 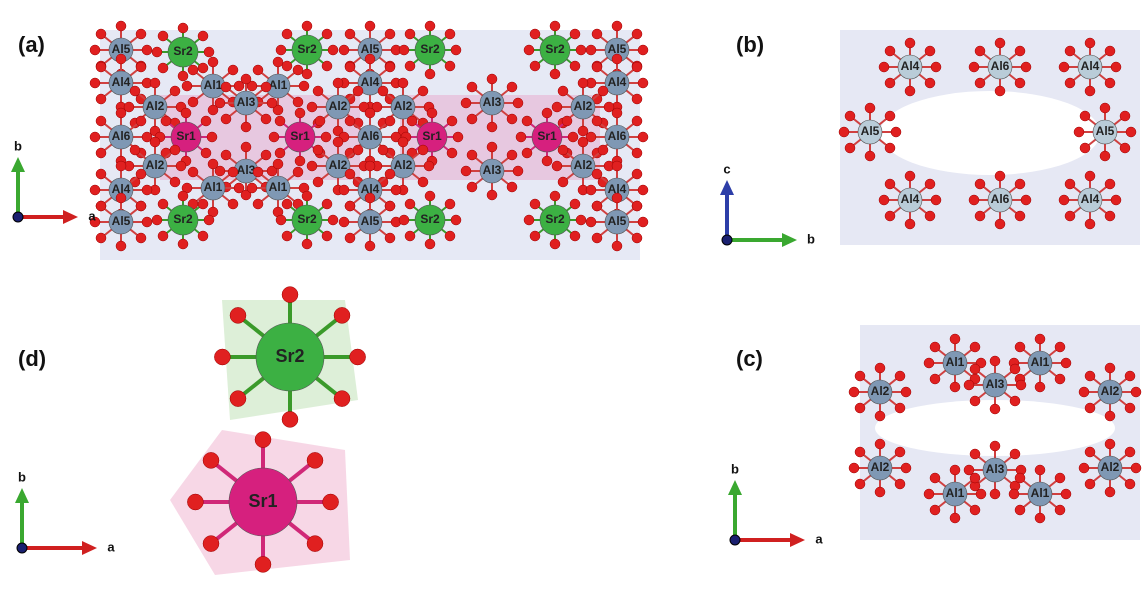 What do you see at coordinates (213, 187) in the screenshot?
I see `atom-label: Al1` at bounding box center [213, 187].